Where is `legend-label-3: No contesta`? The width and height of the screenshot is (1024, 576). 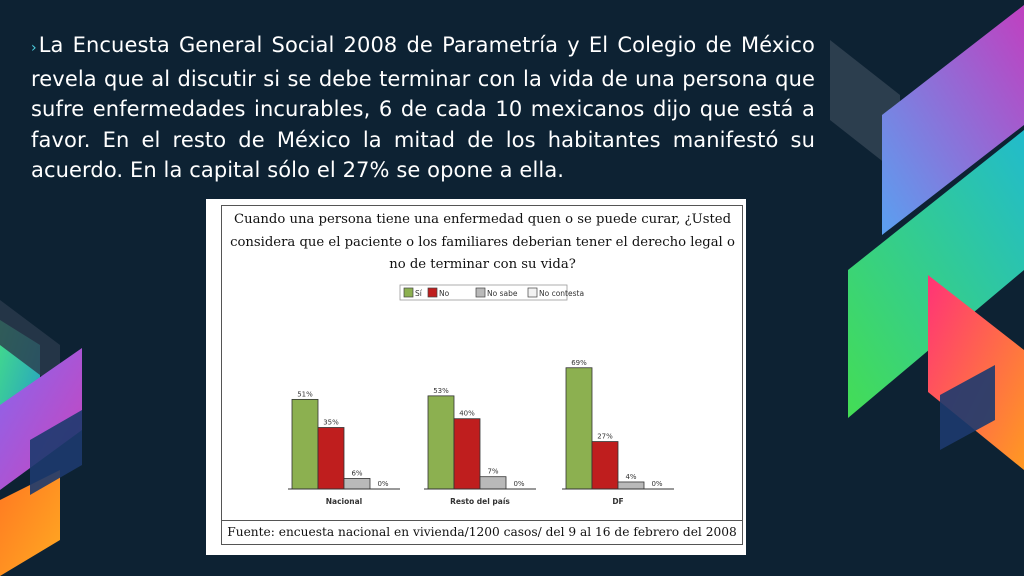 legend-label-3: No contesta is located at coordinates (561, 293).